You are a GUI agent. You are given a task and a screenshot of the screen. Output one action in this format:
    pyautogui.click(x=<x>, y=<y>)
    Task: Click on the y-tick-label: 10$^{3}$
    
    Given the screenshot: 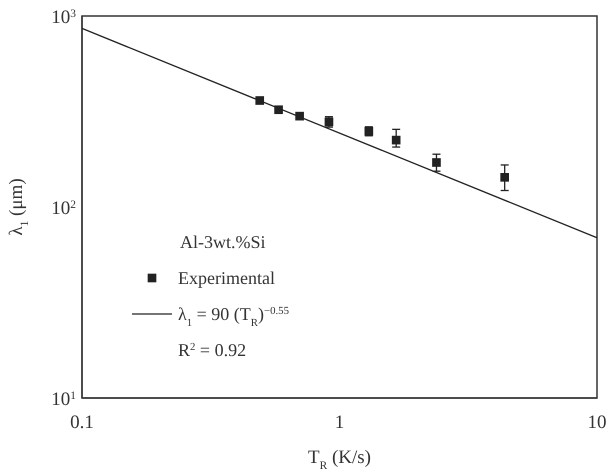 What is the action you would take?
    pyautogui.click(x=63, y=17)
    